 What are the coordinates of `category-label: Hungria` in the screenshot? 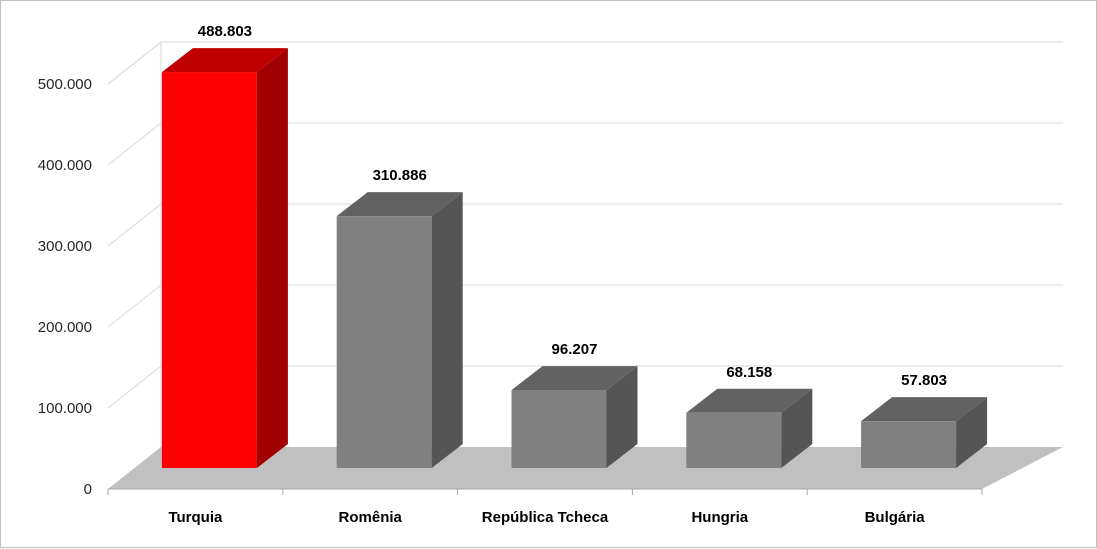 It's located at (719, 517).